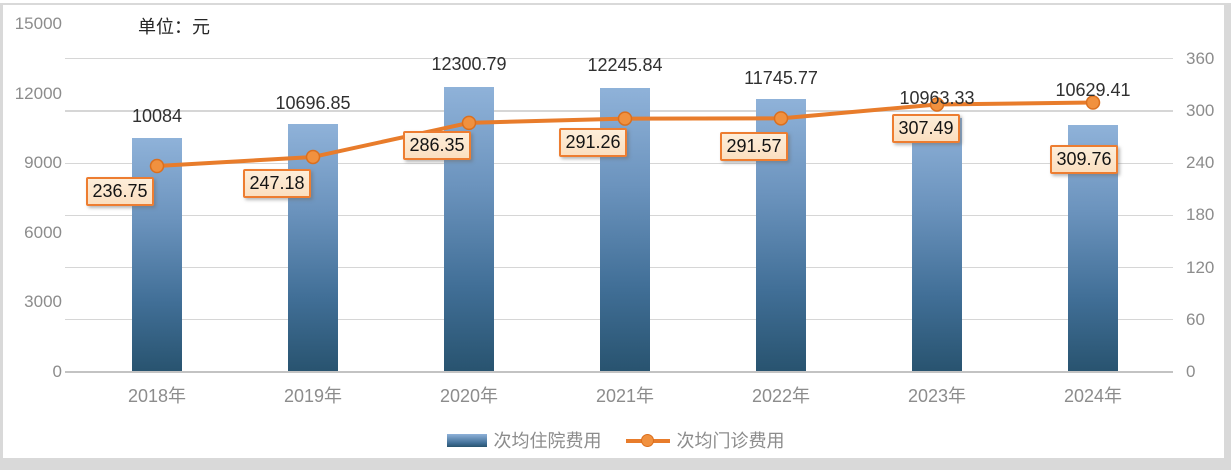  I want to click on category-label: 2018年, so click(157, 396).